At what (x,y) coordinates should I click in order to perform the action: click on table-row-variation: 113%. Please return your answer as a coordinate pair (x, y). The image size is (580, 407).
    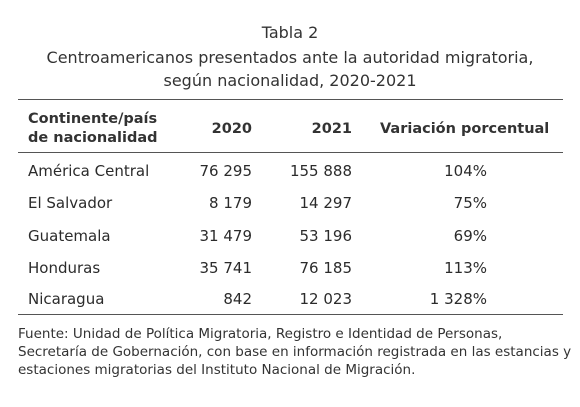
    Looking at the image, I should click on (465, 268).